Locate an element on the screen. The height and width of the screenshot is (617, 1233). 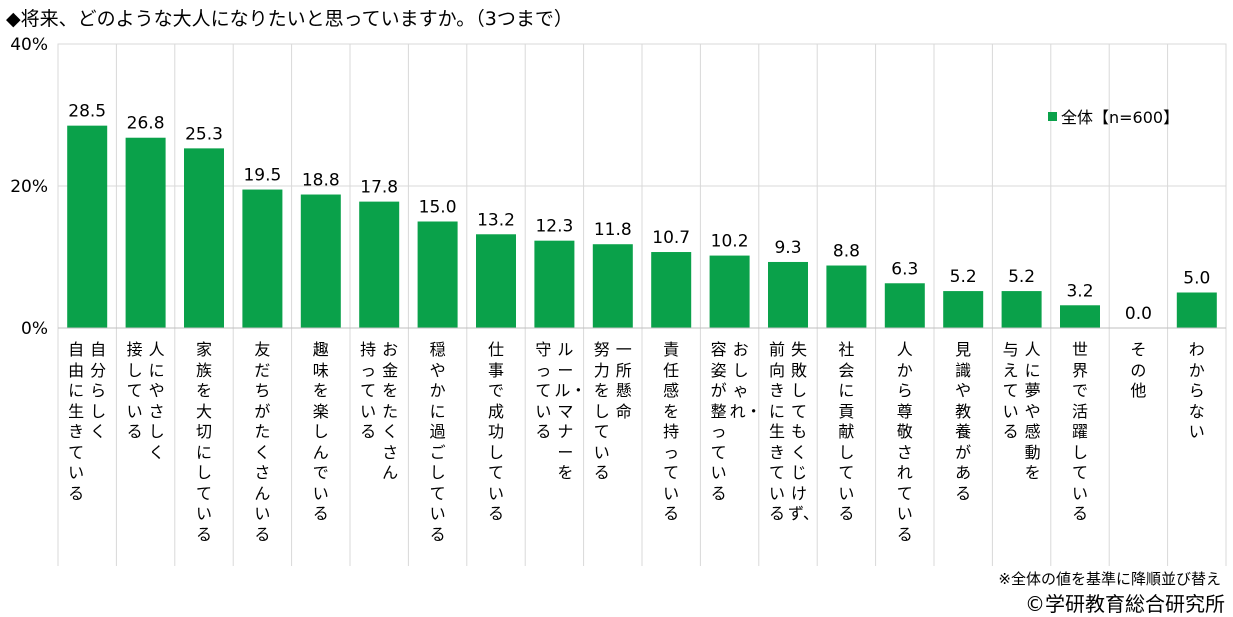
data-label: 13.2 is located at coordinates (496, 220).